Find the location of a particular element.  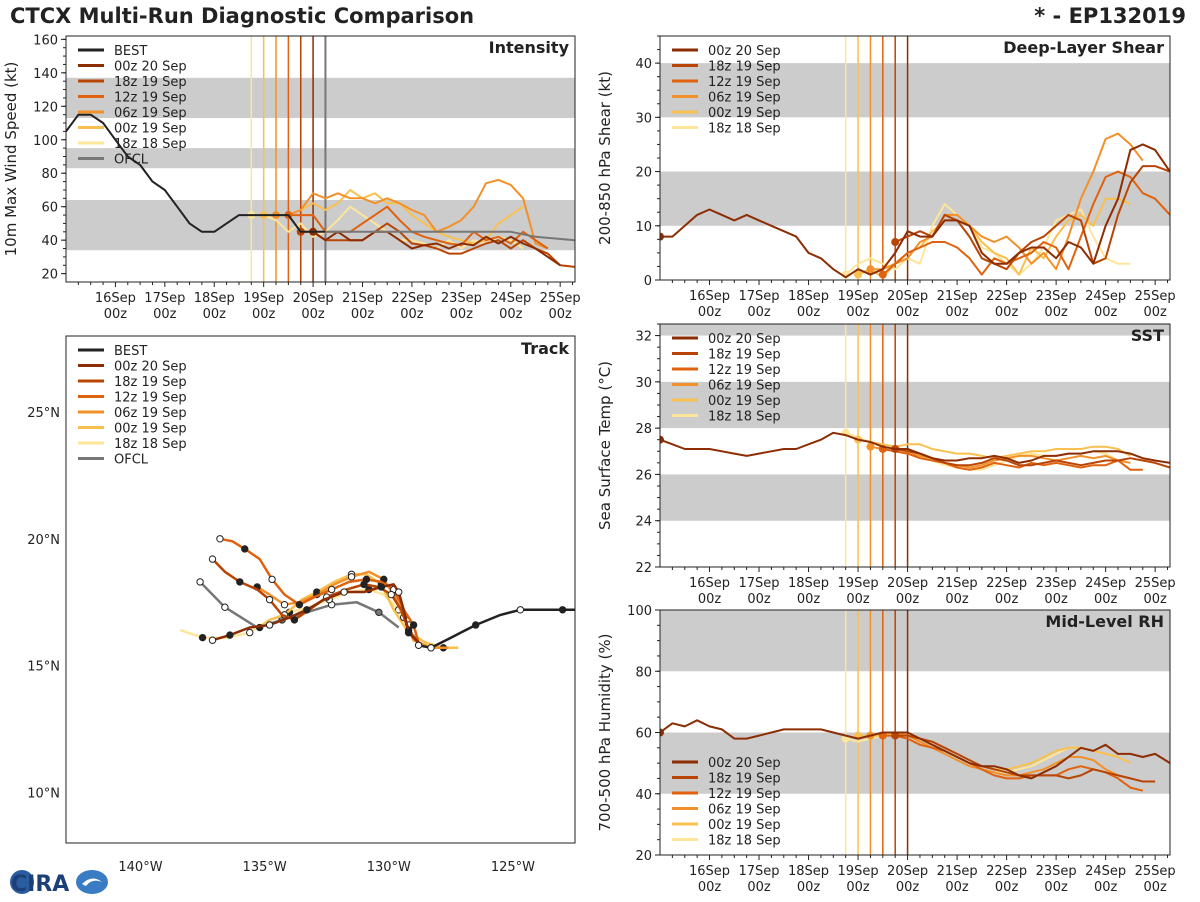

globe-icon is located at coordinates (22, 882).